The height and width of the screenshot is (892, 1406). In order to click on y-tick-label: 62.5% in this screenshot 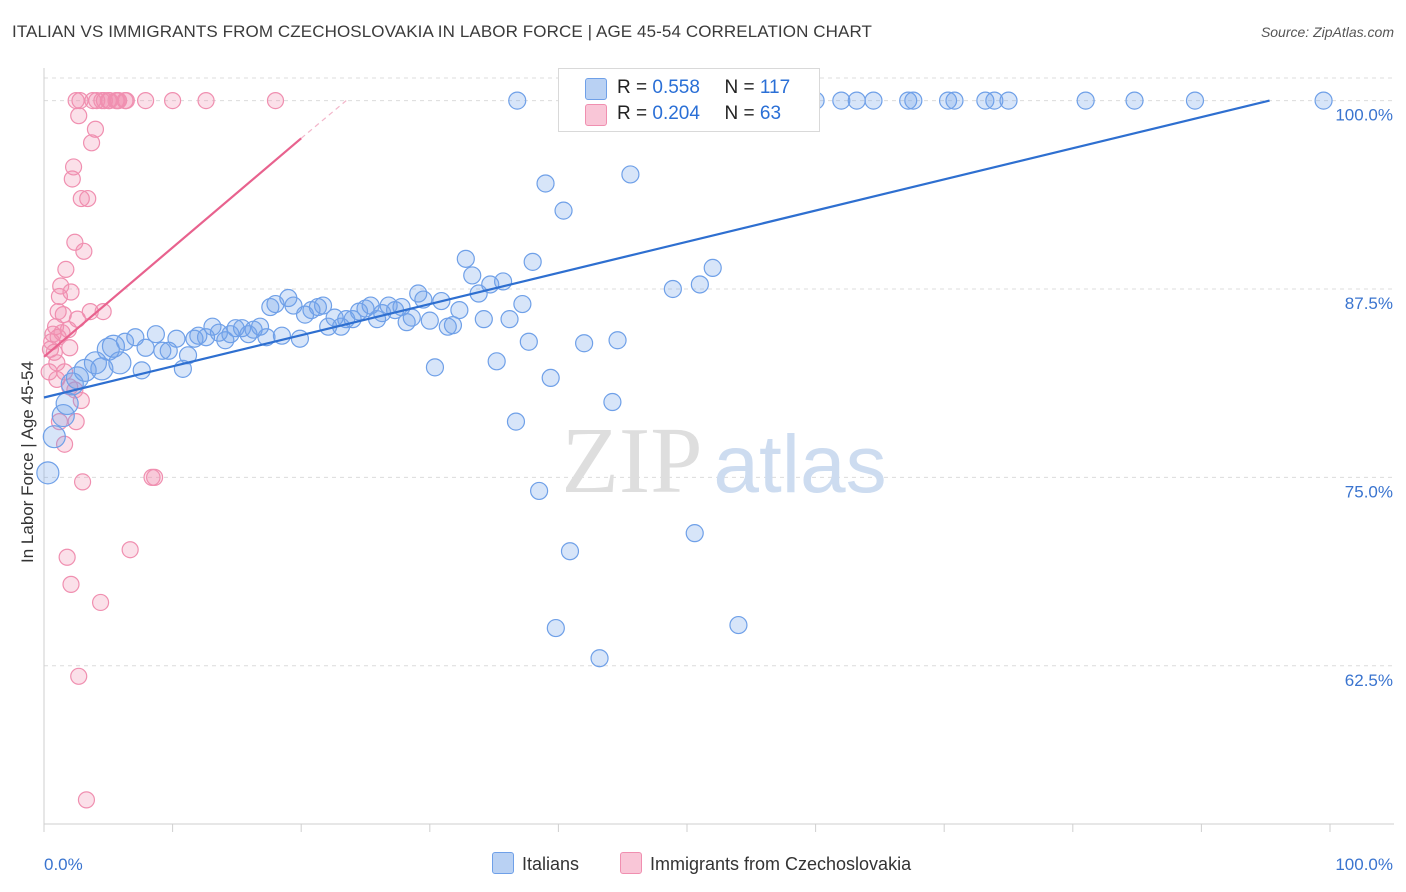, I will do `click(1369, 680)`.